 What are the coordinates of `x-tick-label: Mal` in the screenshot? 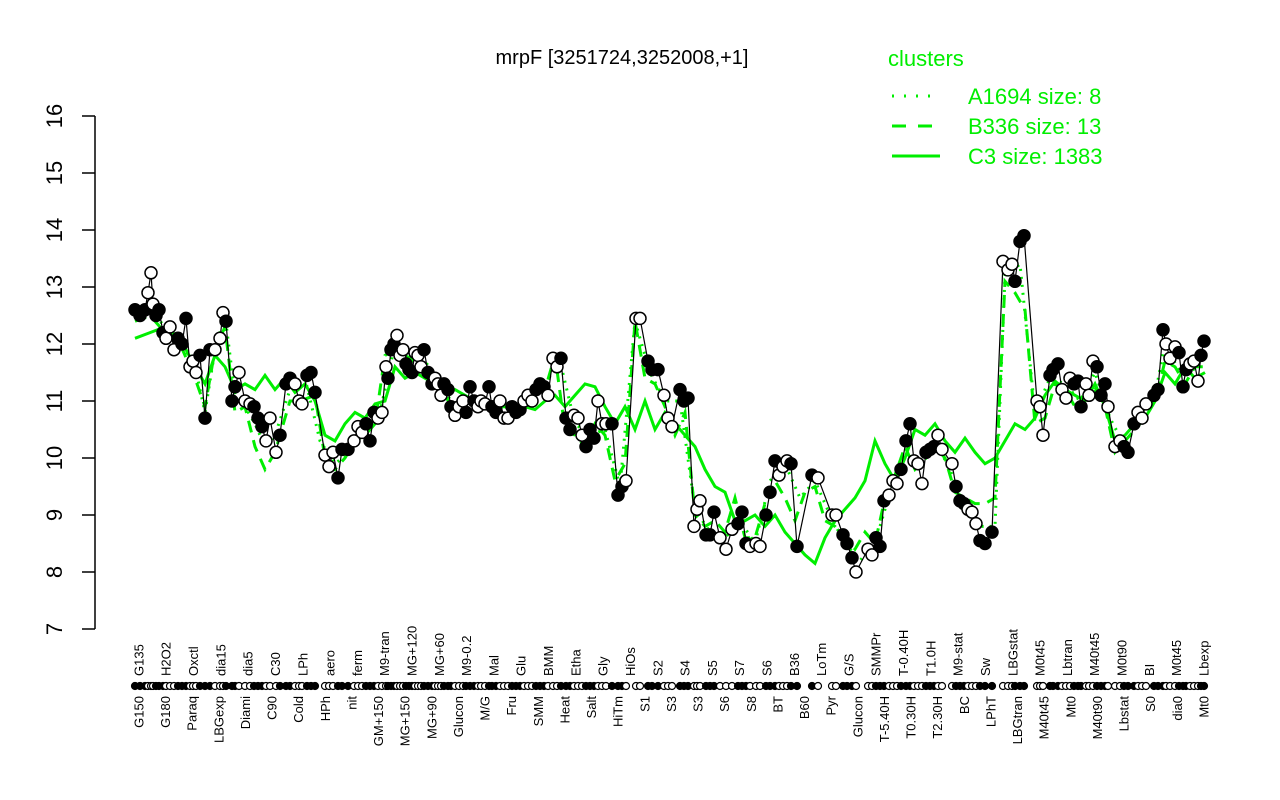 It's located at (493, 665).